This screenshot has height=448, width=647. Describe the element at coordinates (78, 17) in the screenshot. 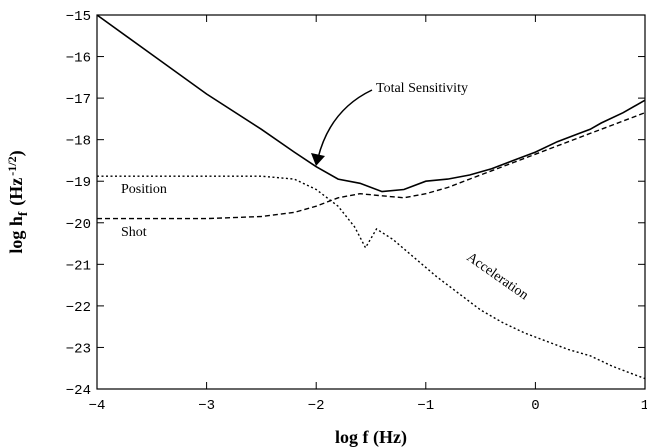

I see `y-tick-label: −15` at that location.